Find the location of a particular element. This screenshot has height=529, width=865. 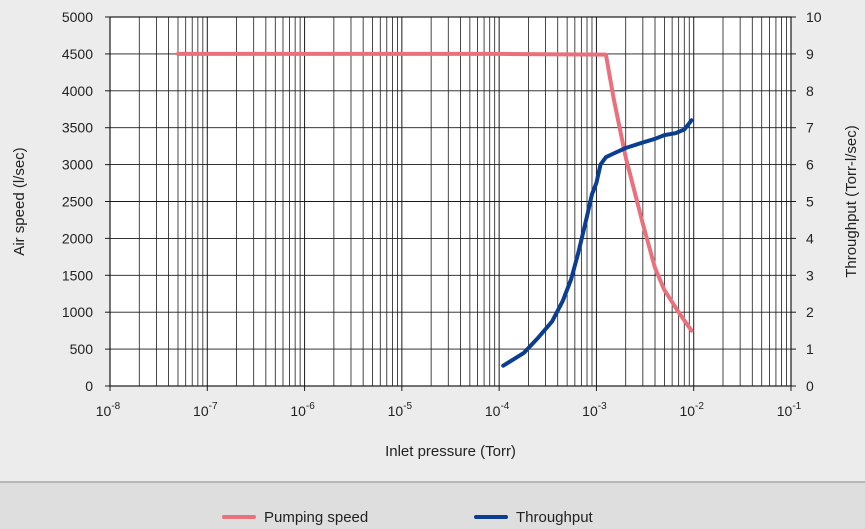

legend-item-throughput: Throughput is located at coordinates (533, 517).